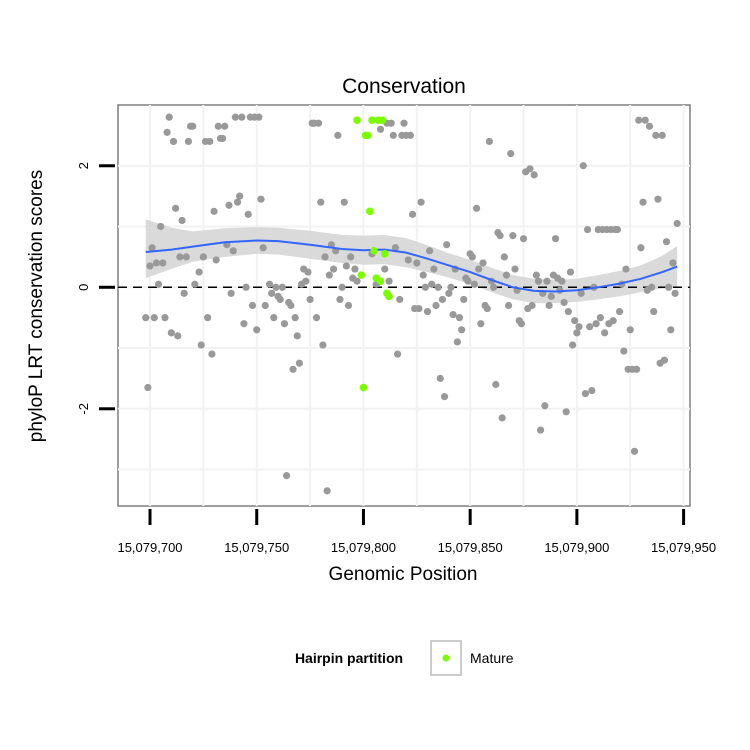  I want to click on y-axis: -2 0 2, so click(95, 288).